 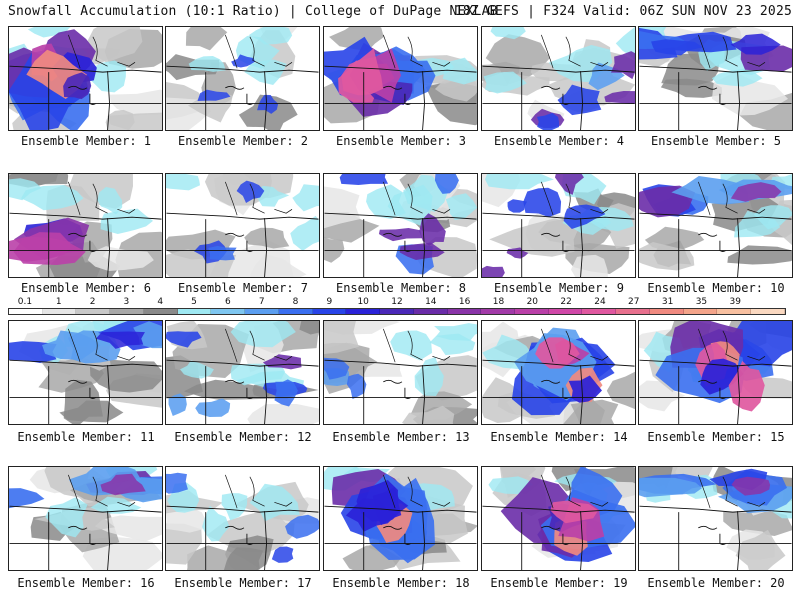 I want to click on colorbar-tick-label: 16, so click(x=464, y=302).